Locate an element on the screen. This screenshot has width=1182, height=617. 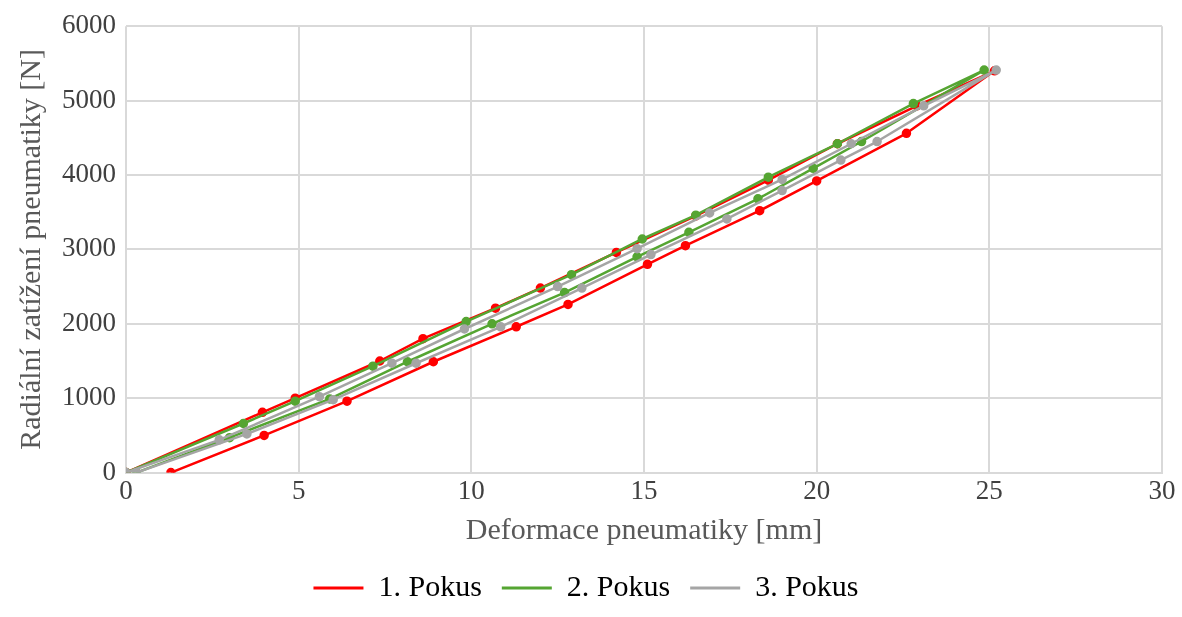
y-tick-label: 2000 is located at coordinates (89, 321).